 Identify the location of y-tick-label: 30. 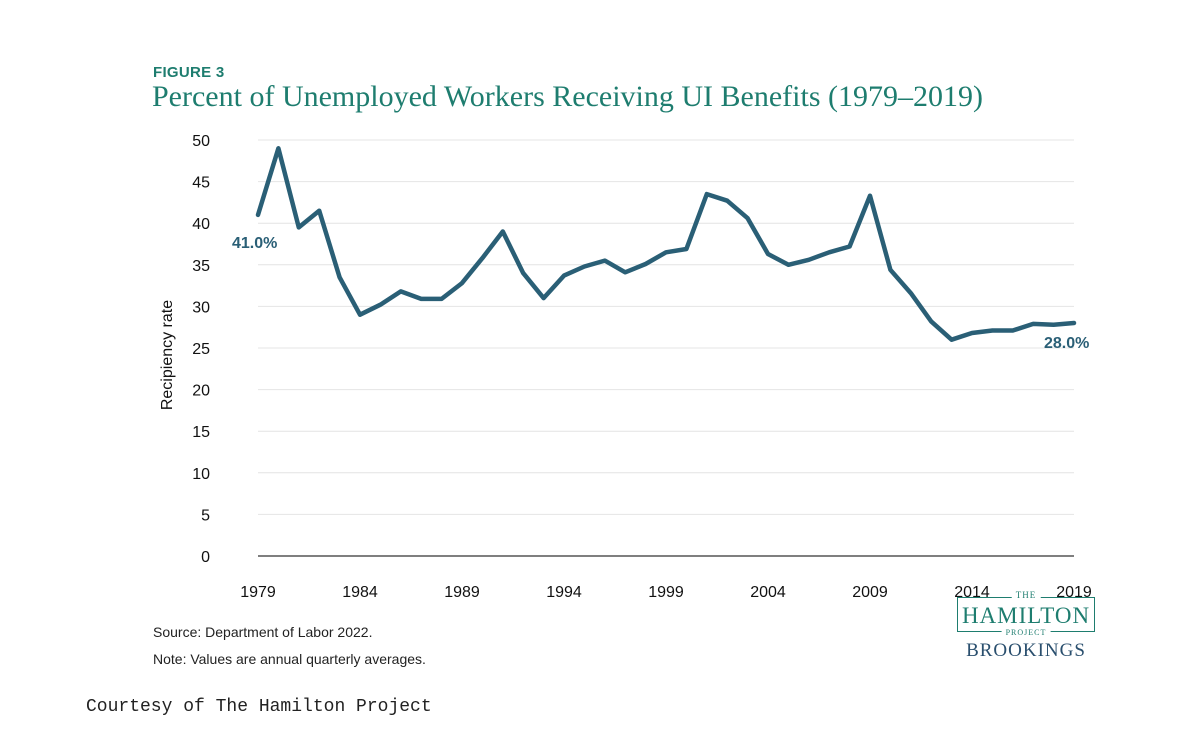
(201, 307).